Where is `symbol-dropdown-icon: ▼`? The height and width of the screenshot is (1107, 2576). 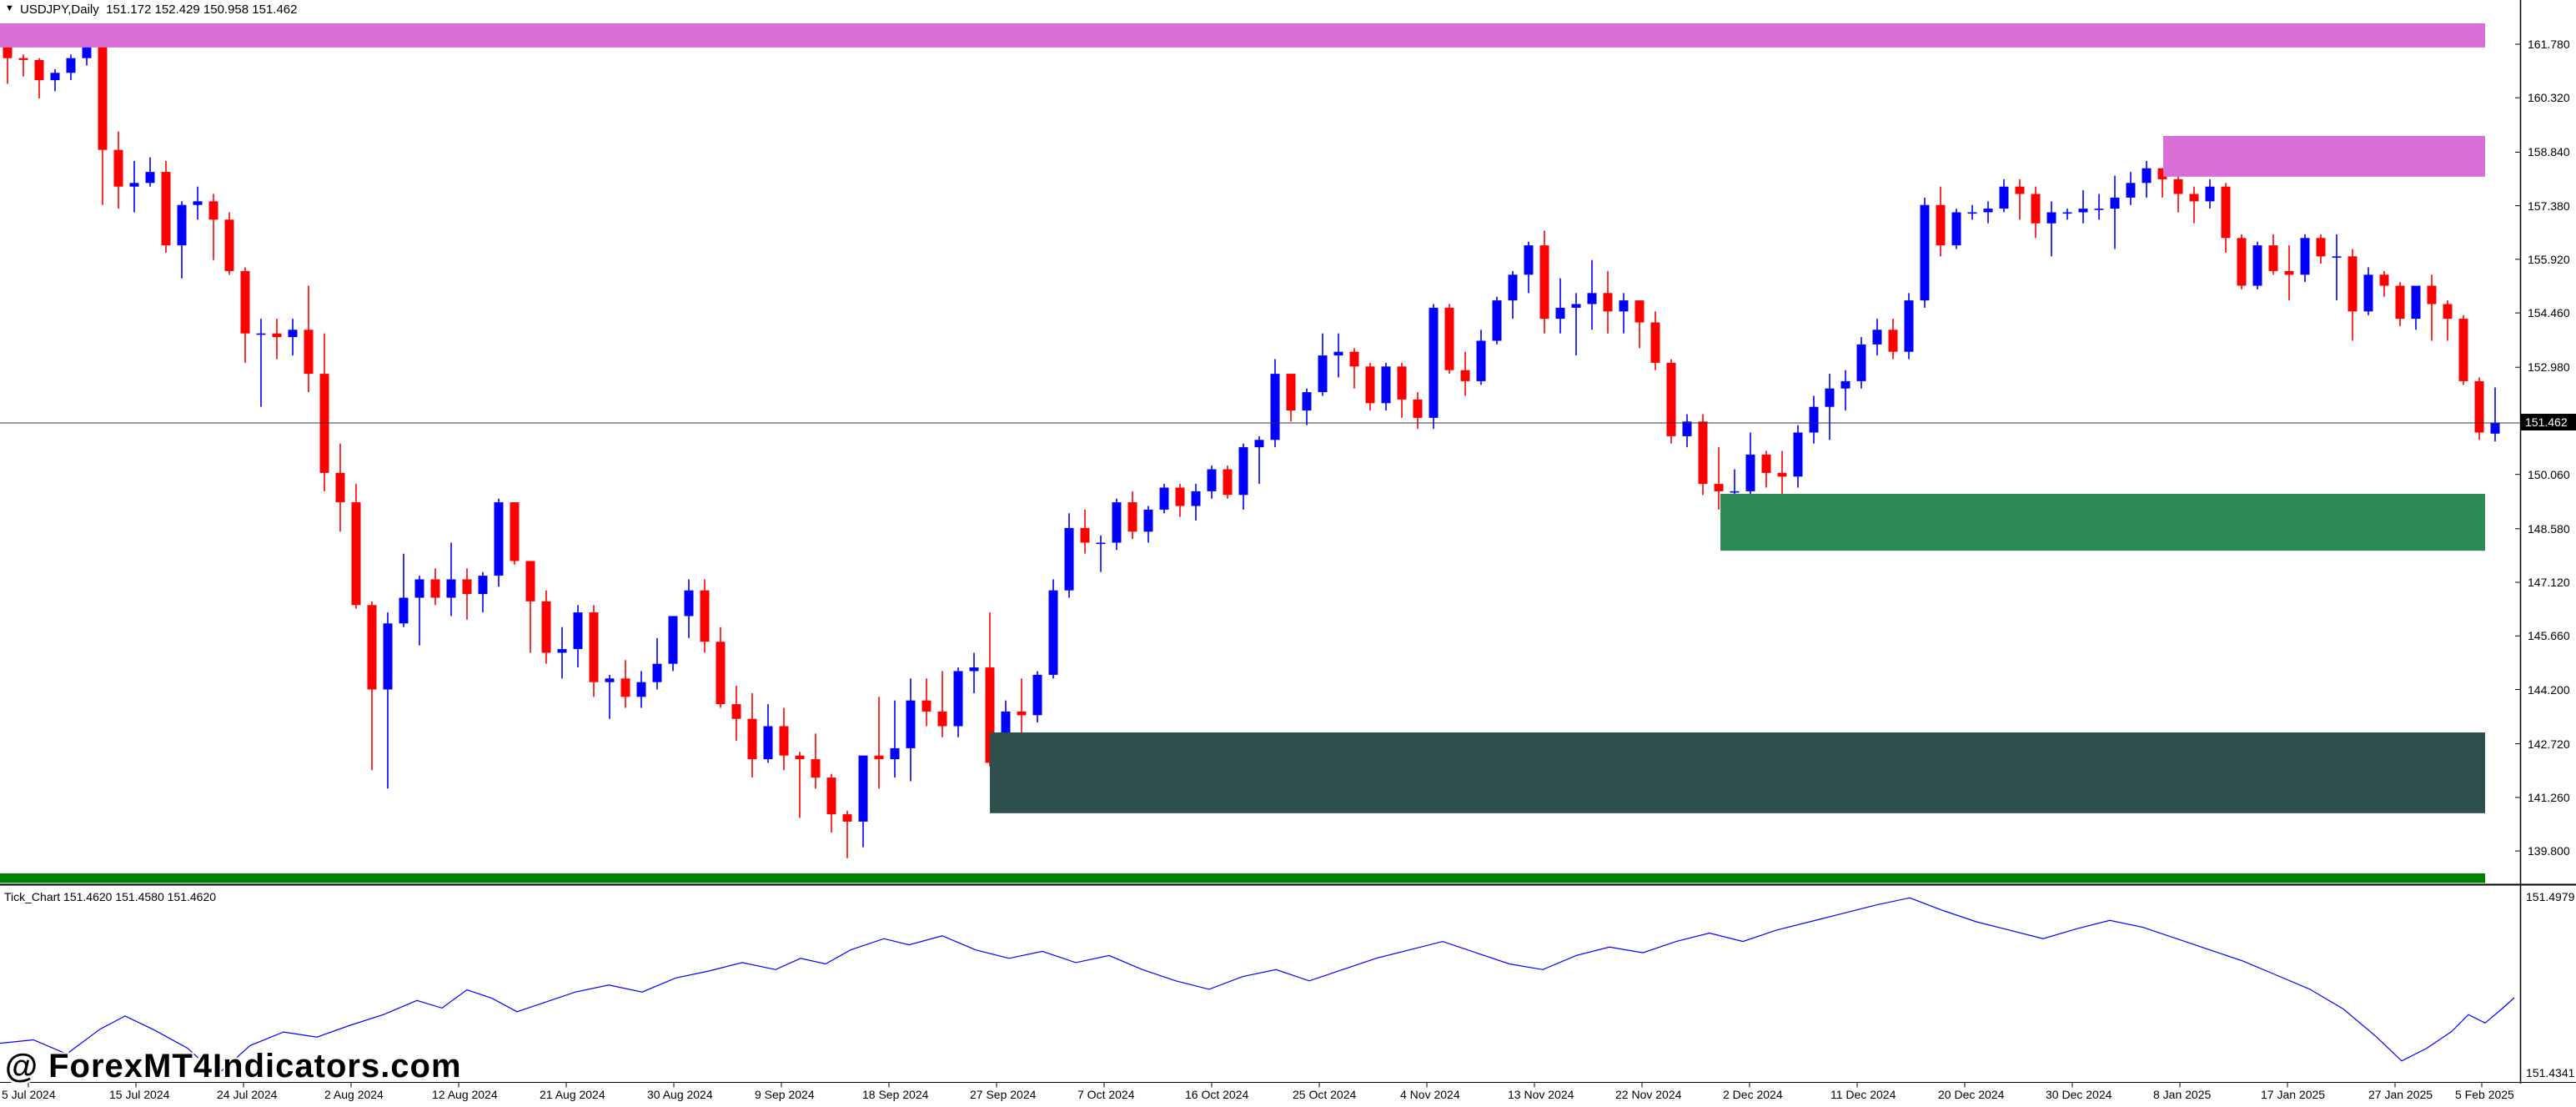 symbol-dropdown-icon: ▼ is located at coordinates (9, 8).